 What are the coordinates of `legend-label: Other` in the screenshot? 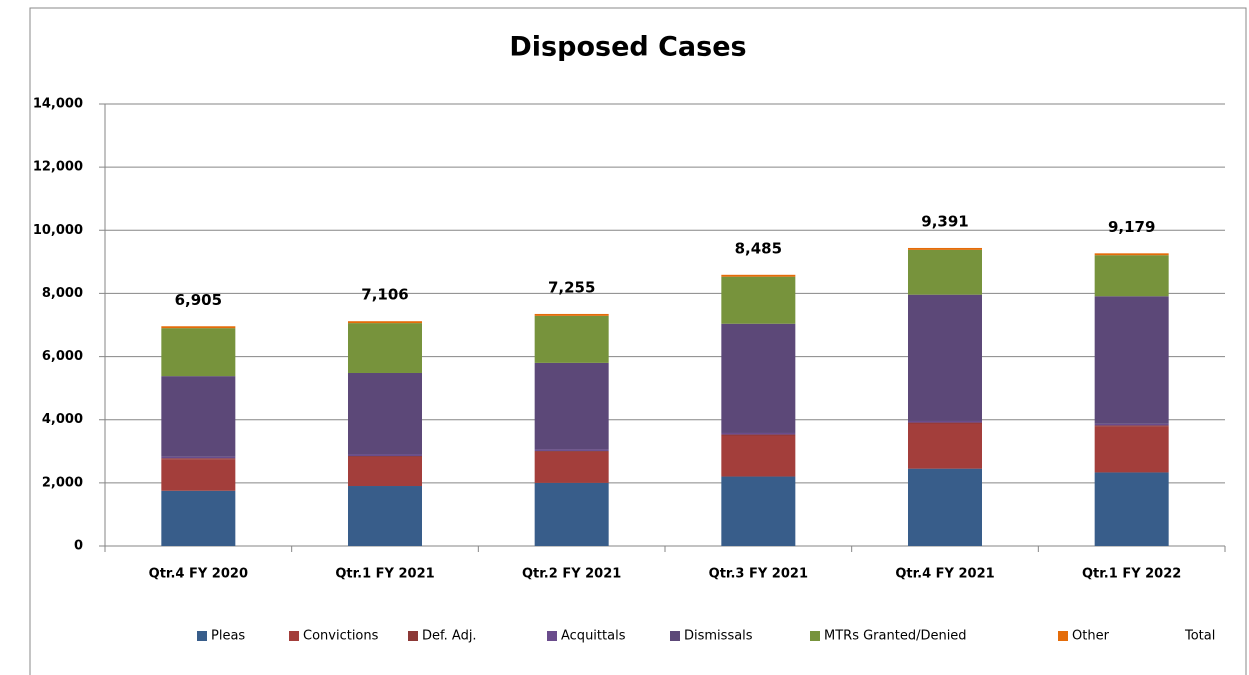 It's located at (1091, 636).